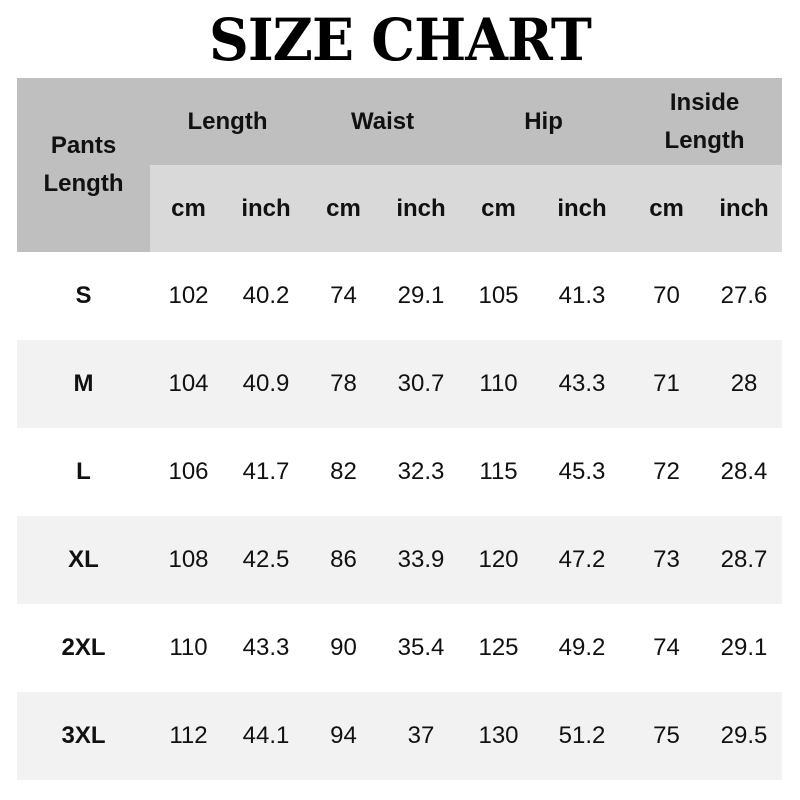 This screenshot has width=800, height=800. What do you see at coordinates (83, 295) in the screenshot?
I see `size-label: S` at bounding box center [83, 295].